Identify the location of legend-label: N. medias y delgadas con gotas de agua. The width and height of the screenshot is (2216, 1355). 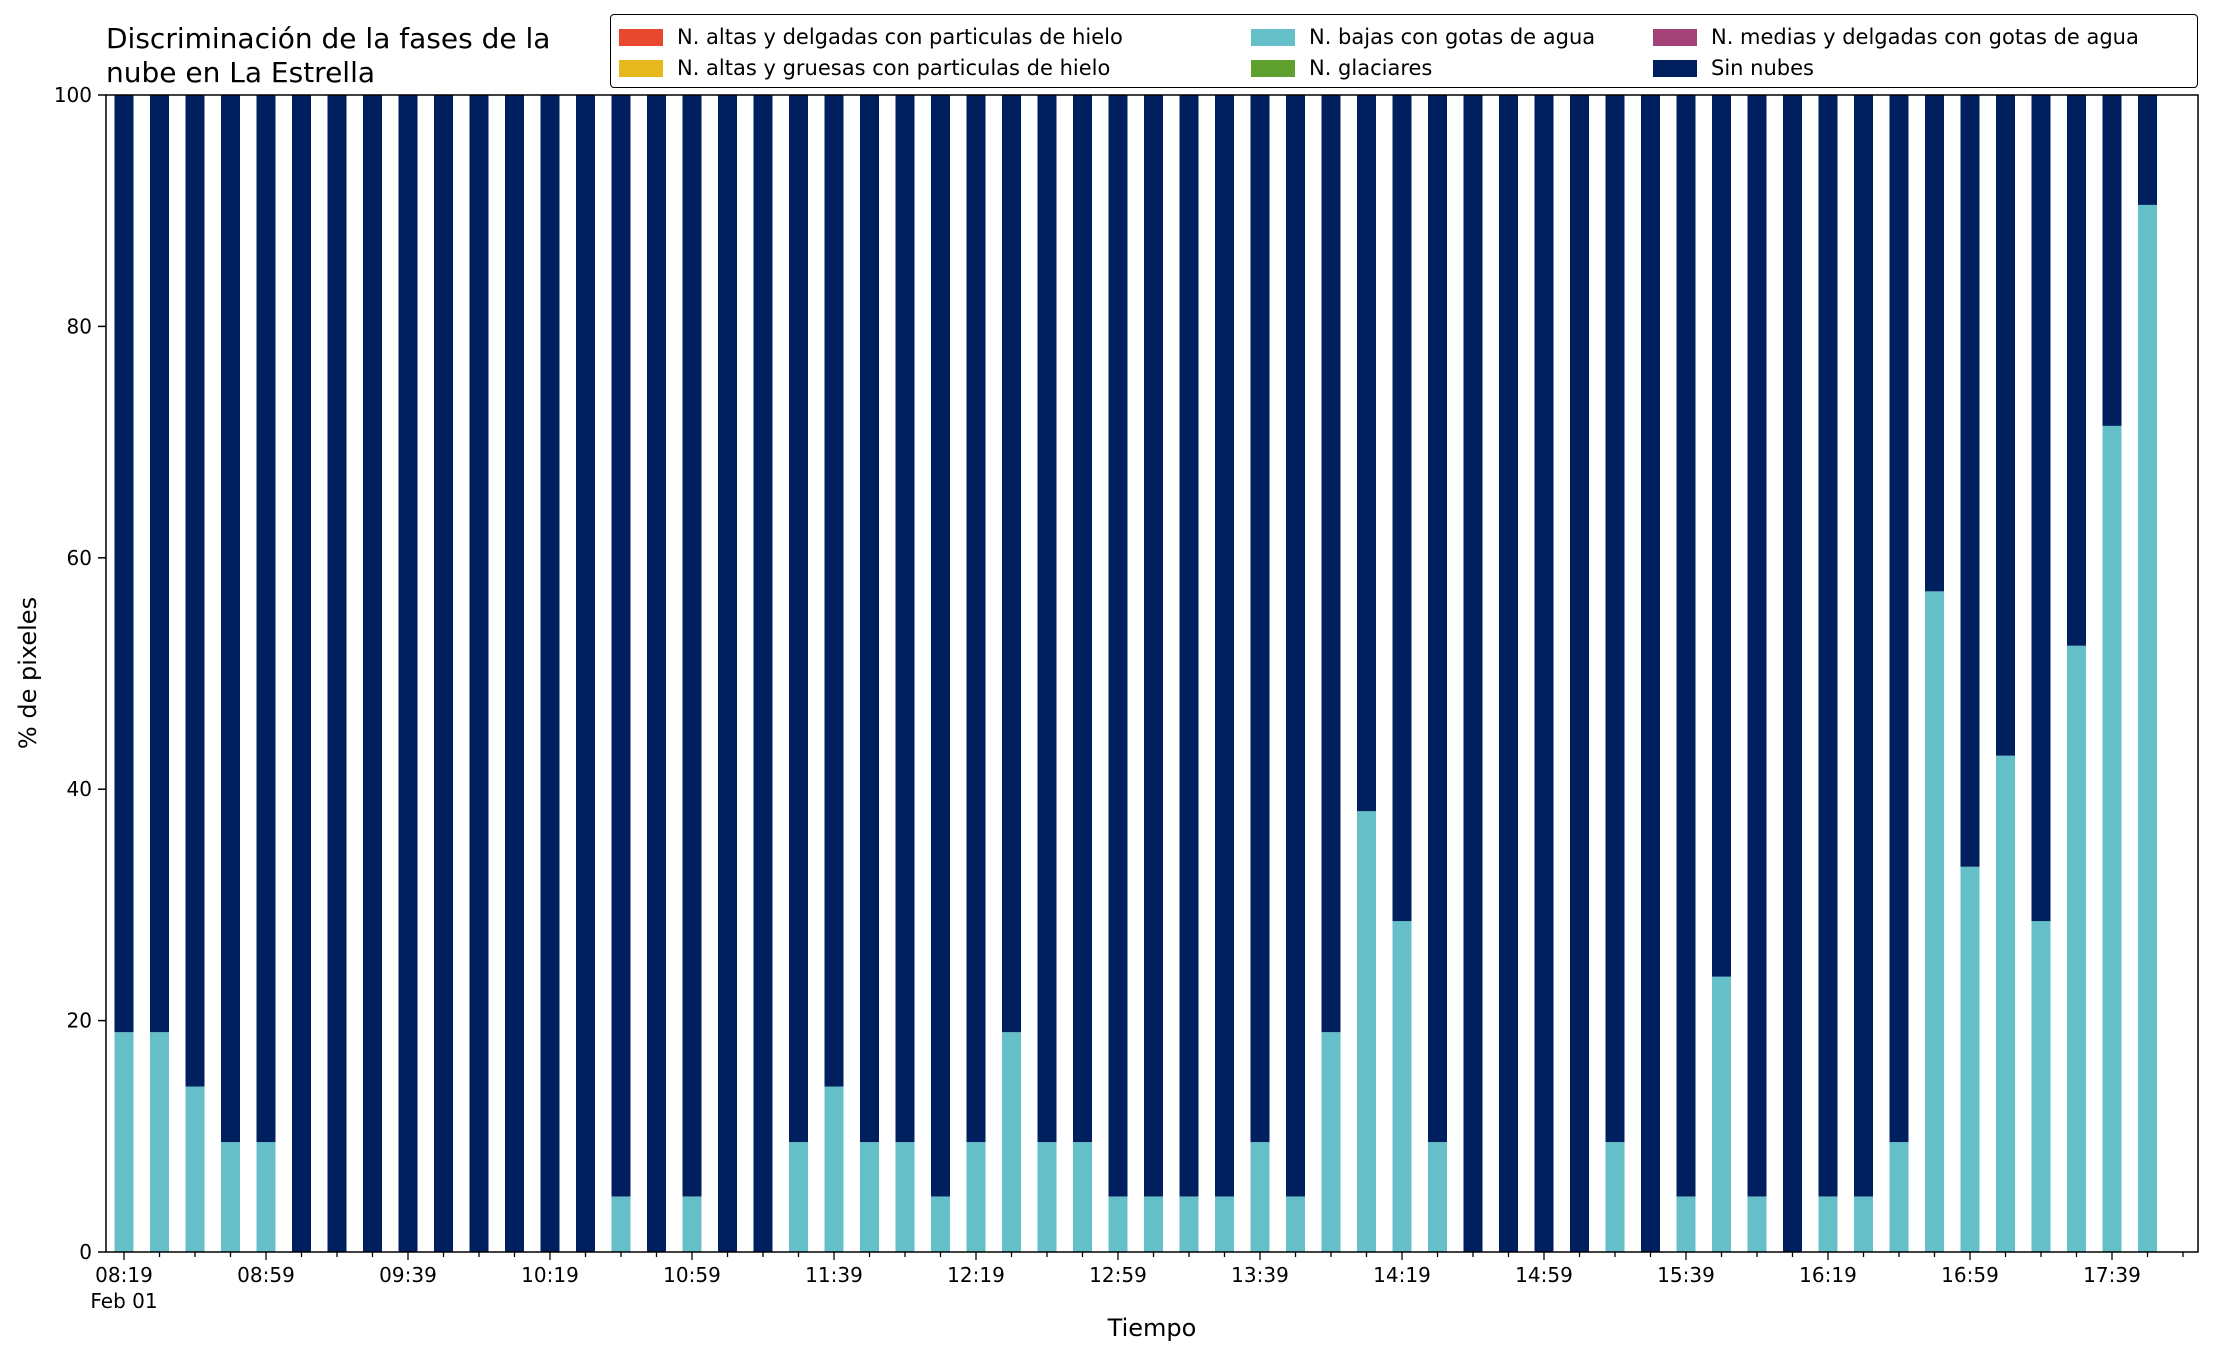
(1925, 37).